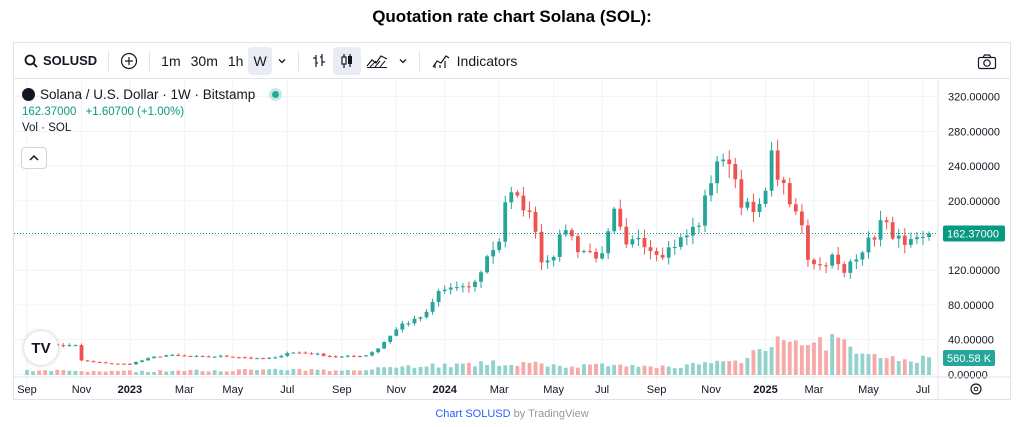 The height and width of the screenshot is (427, 1024). Describe the element at coordinates (971, 341) in the screenshot. I see `price-axis-tick: 40.00000` at that location.